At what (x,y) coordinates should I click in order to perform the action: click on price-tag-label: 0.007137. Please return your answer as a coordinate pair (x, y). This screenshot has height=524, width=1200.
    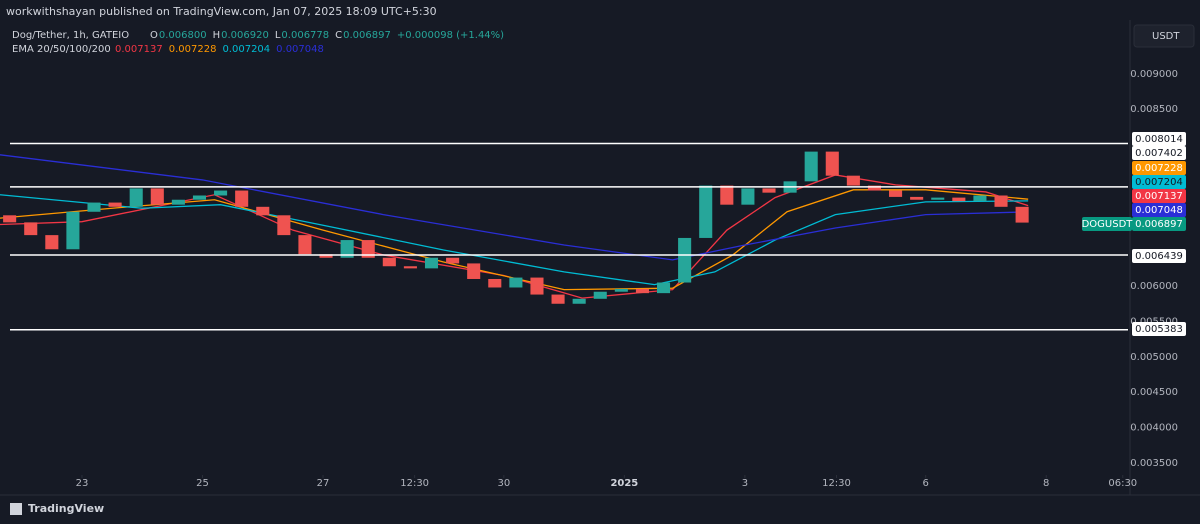
    Looking at the image, I should click on (1159, 196).